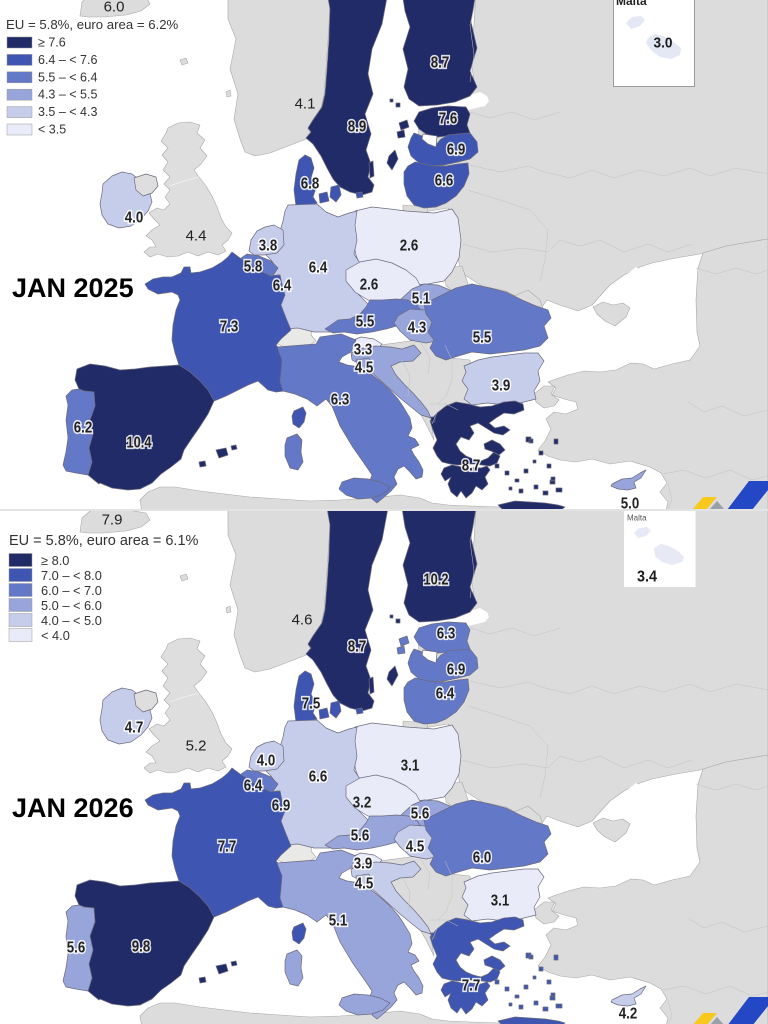 The width and height of the screenshot is (768, 1024). What do you see at coordinates (134, 728) in the screenshot?
I see `svg-text: 4.7` at bounding box center [134, 728].